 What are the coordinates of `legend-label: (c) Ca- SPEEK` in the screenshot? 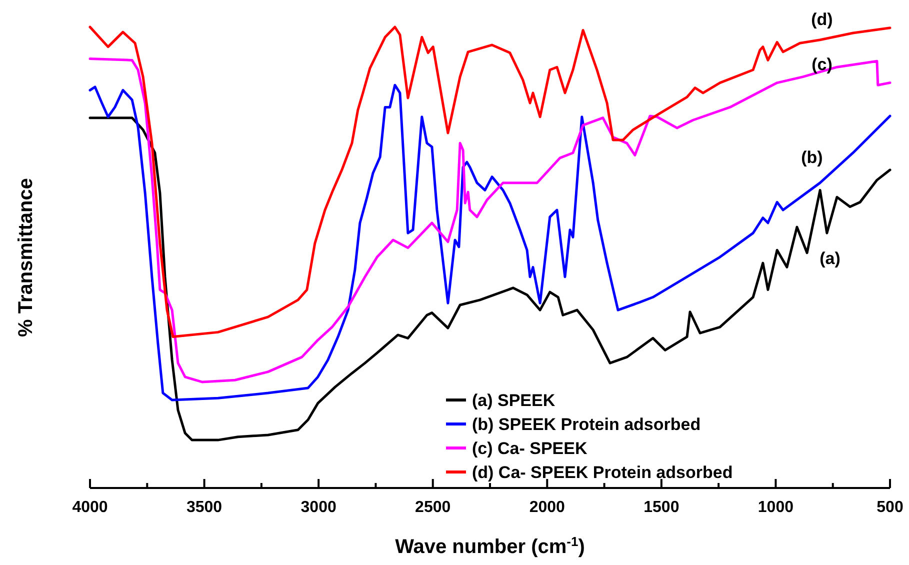 It's located at (530, 448).